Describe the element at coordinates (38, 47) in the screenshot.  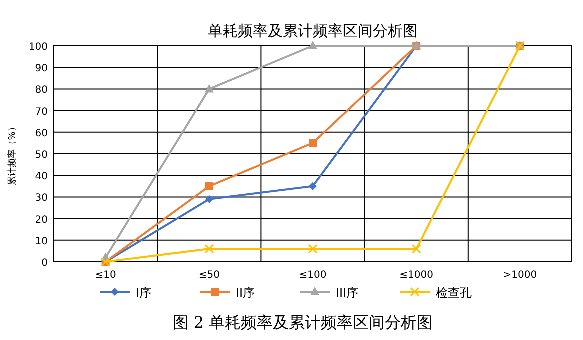
I see `y-tick-label: 100` at that location.